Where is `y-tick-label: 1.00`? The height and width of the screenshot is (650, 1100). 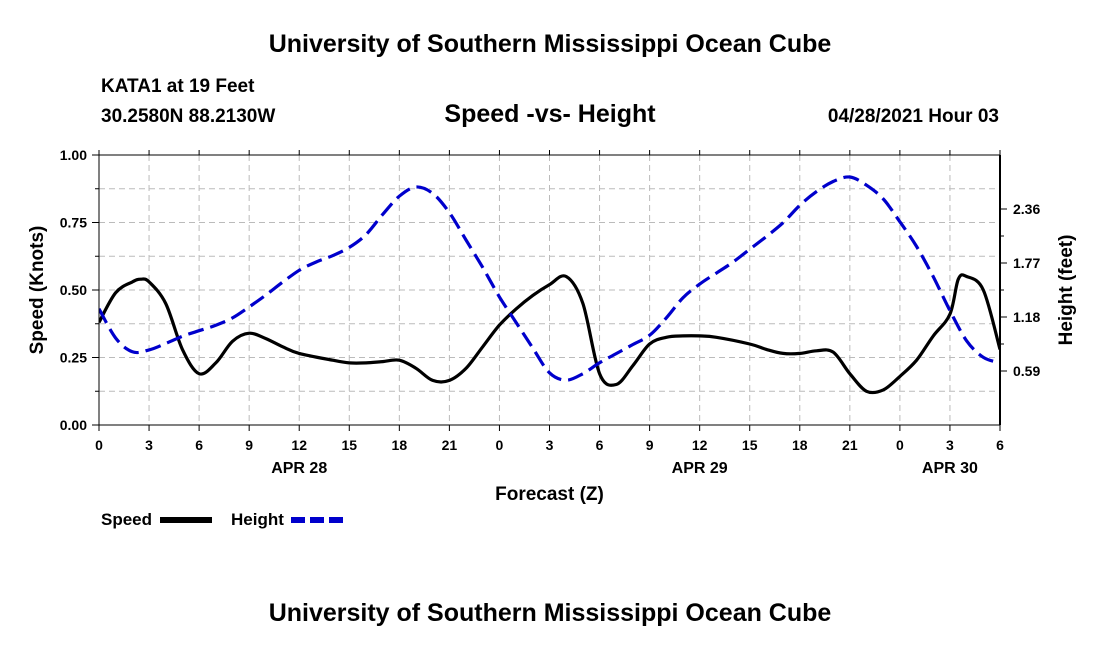
y-tick-label: 1.00 is located at coordinates (73, 155).